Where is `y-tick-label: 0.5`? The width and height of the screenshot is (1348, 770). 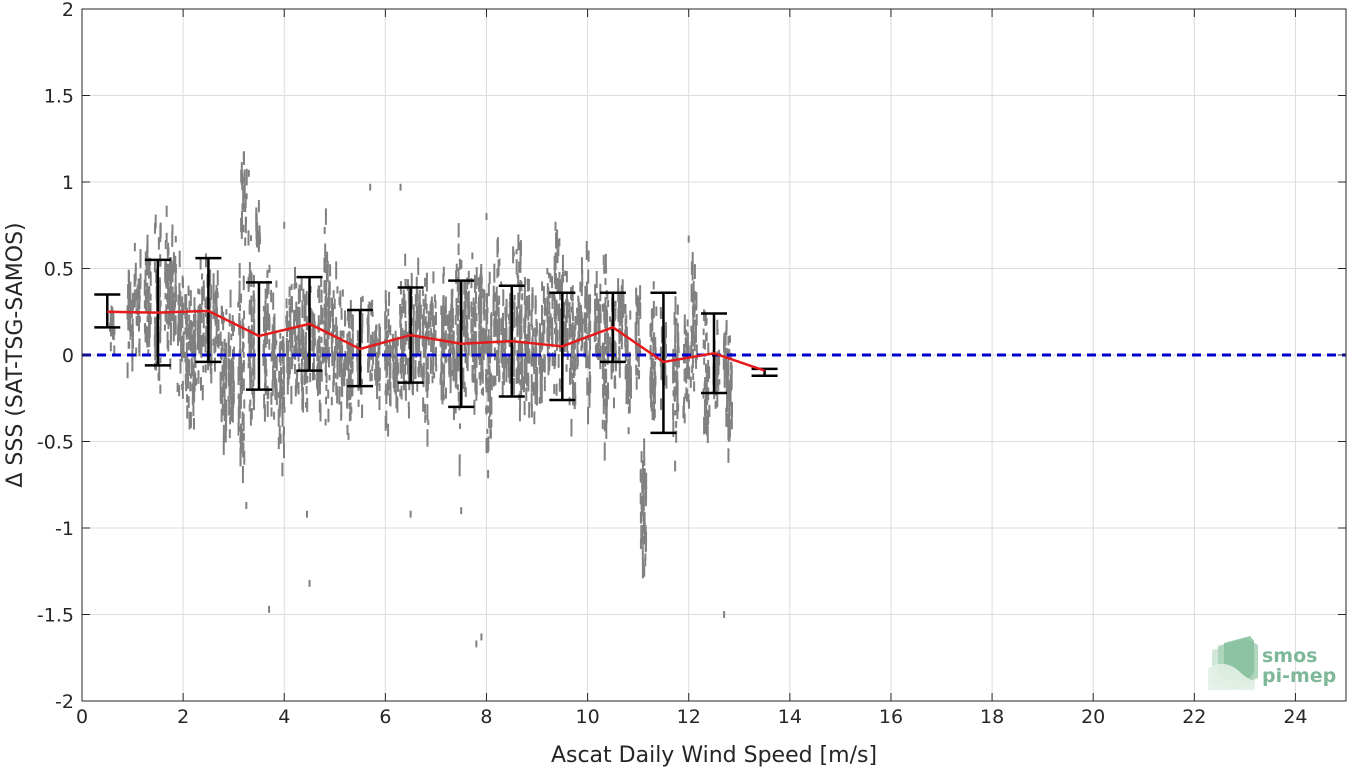 y-tick-label: 0.5 is located at coordinates (59, 270).